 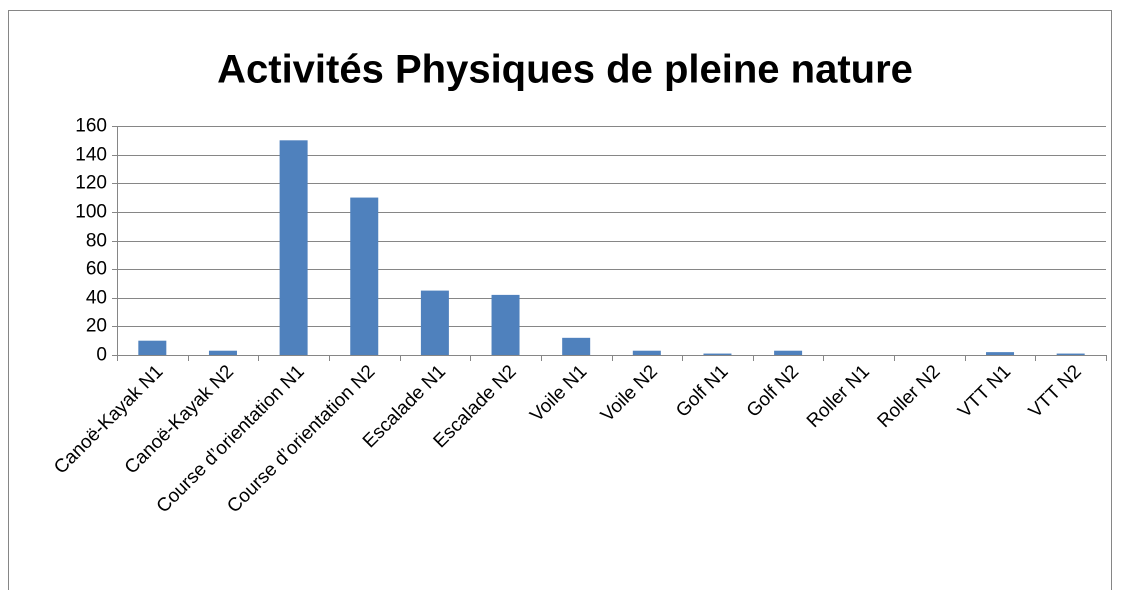 What do you see at coordinates (96, 326) in the screenshot?
I see `y-tick-label: 20` at bounding box center [96, 326].